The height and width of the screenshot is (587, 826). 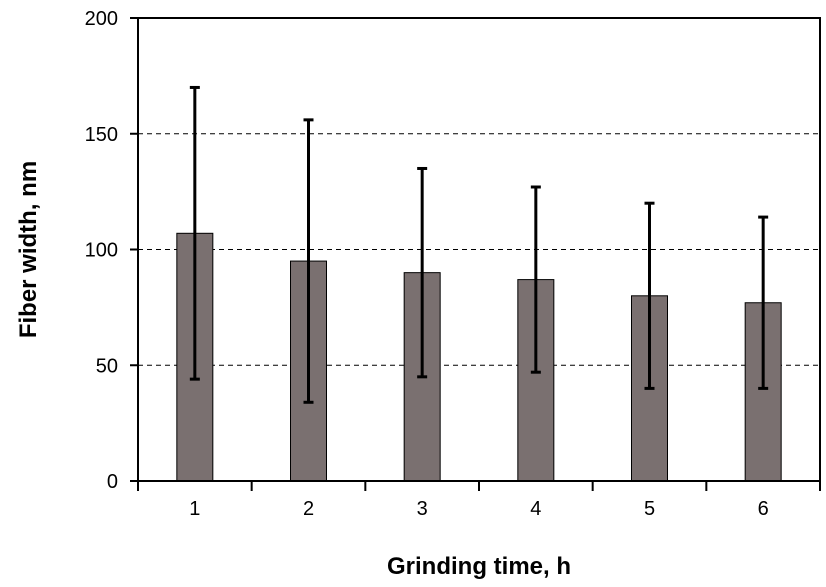 What do you see at coordinates (101, 19) in the screenshot?
I see `y-tick-label-200: 200` at bounding box center [101, 19].